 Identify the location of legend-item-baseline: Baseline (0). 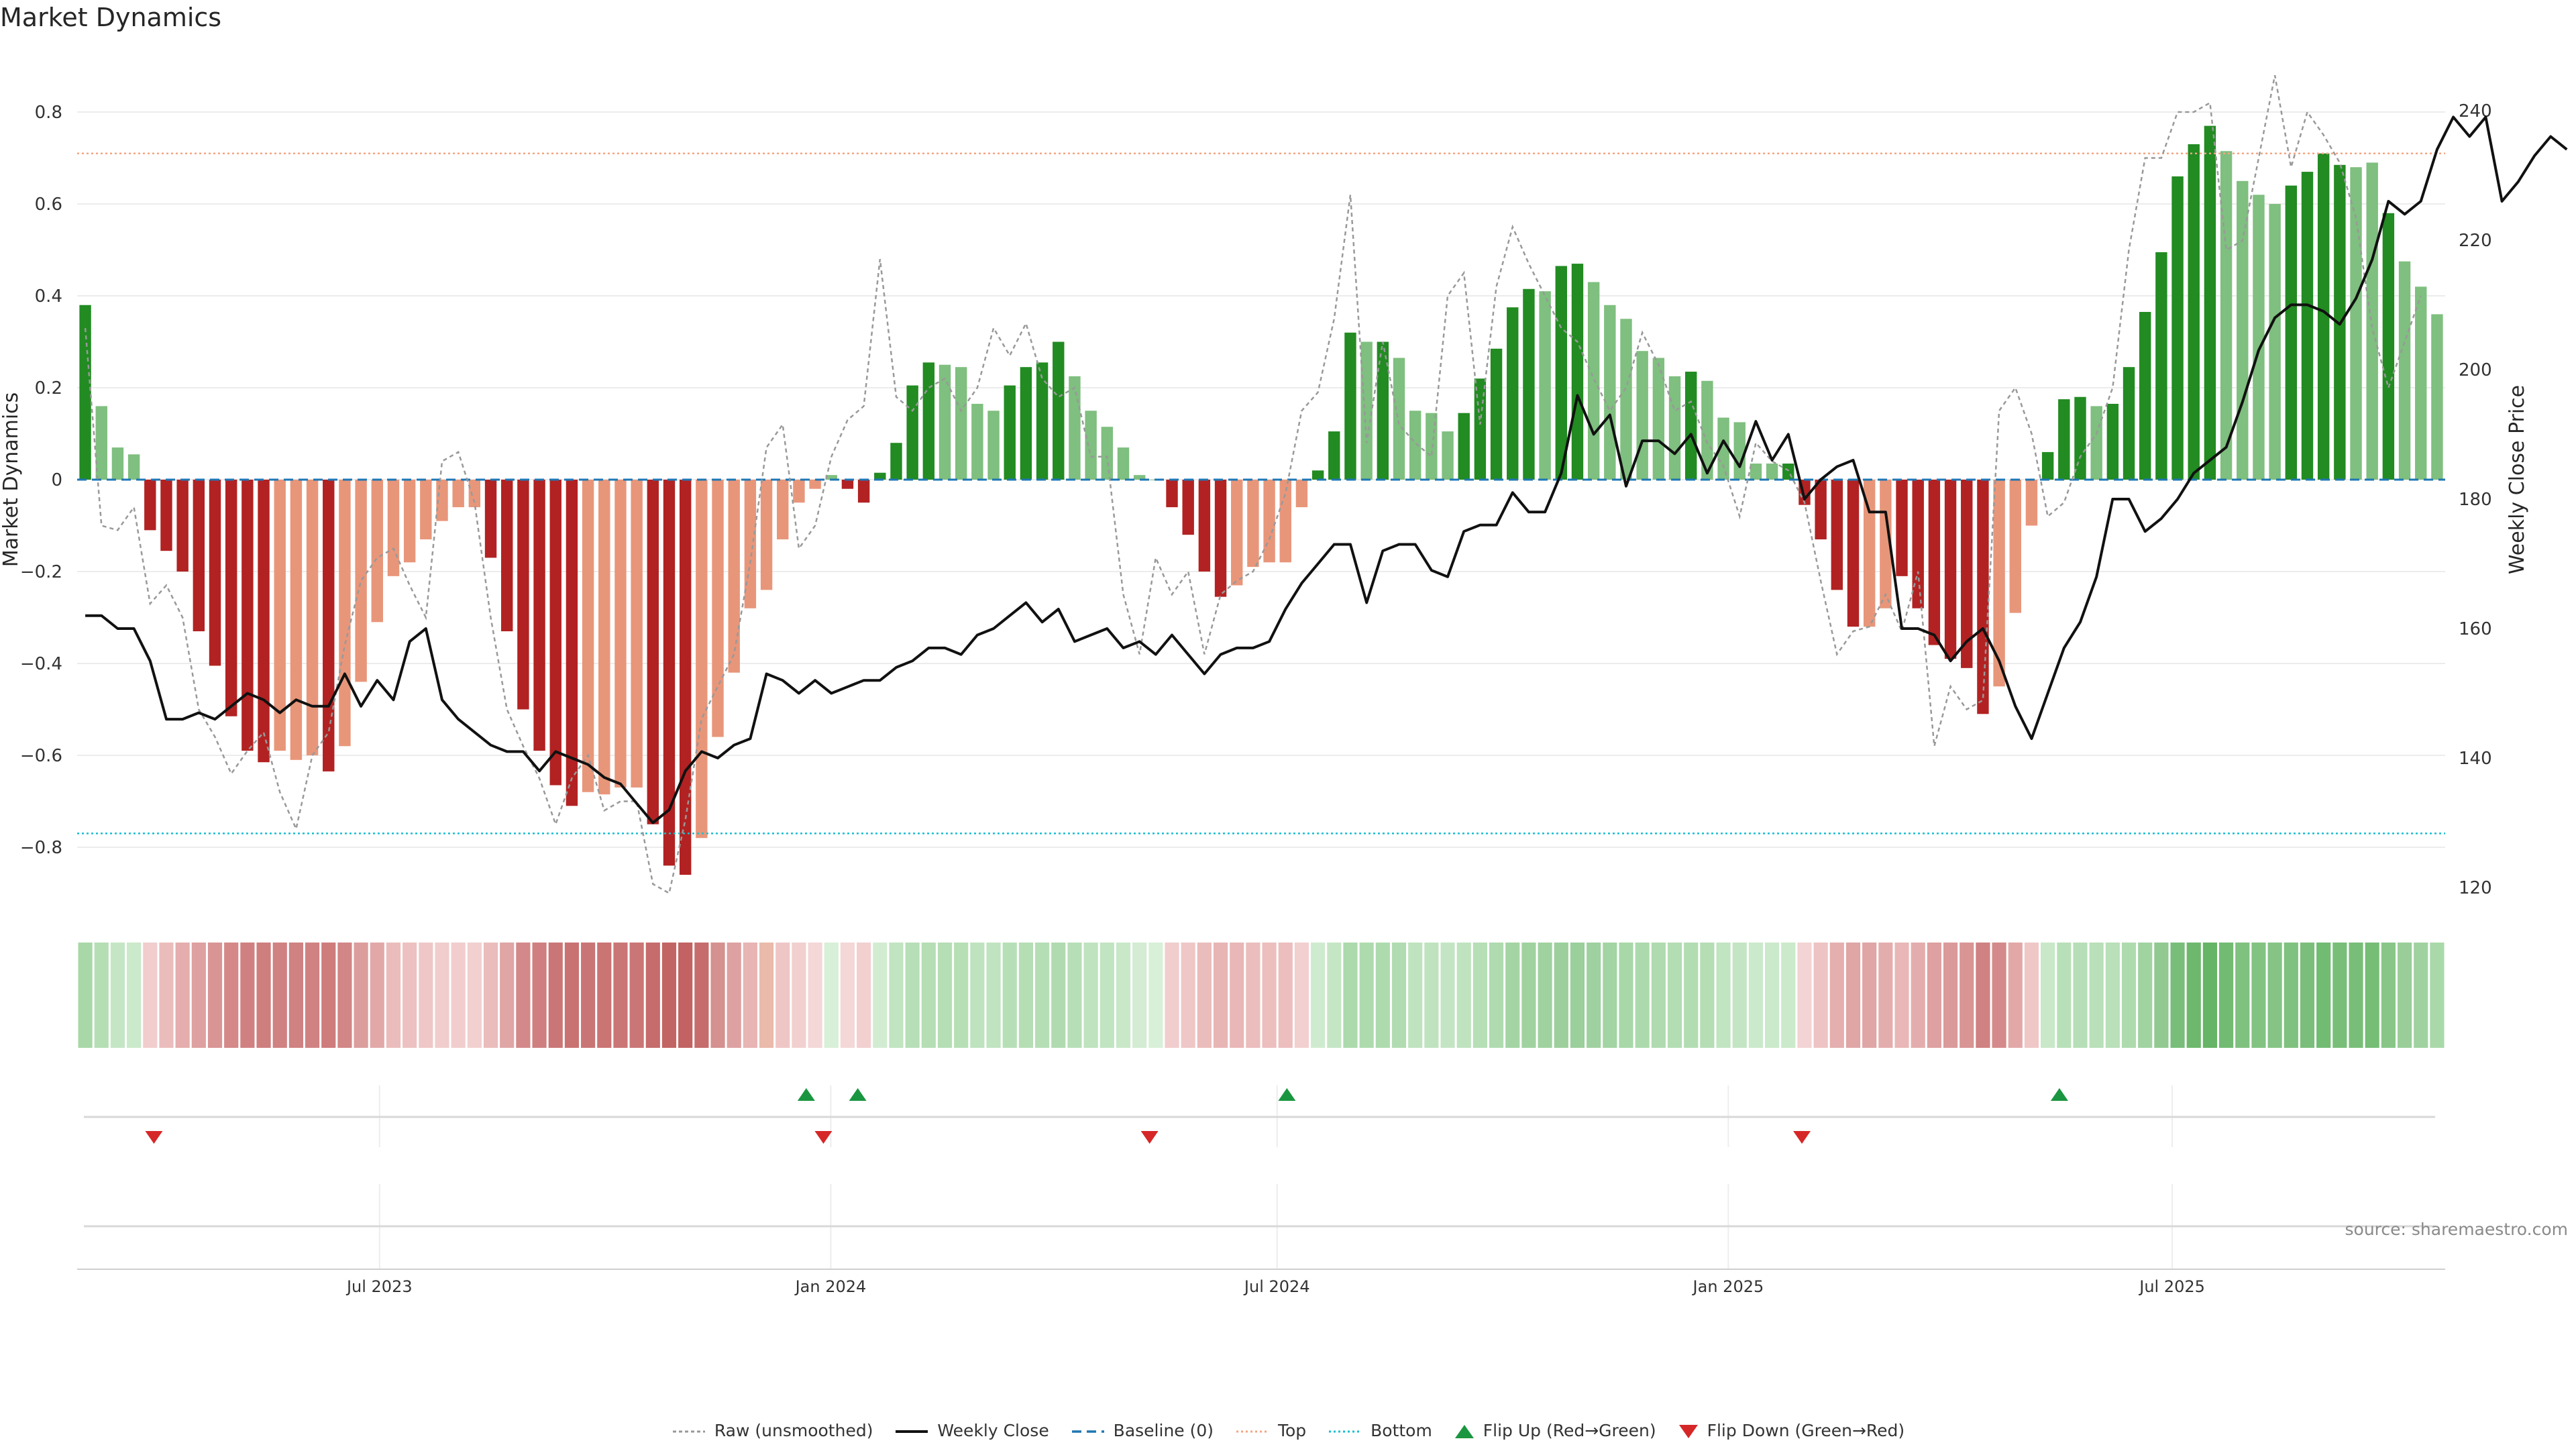
(1142, 1430).